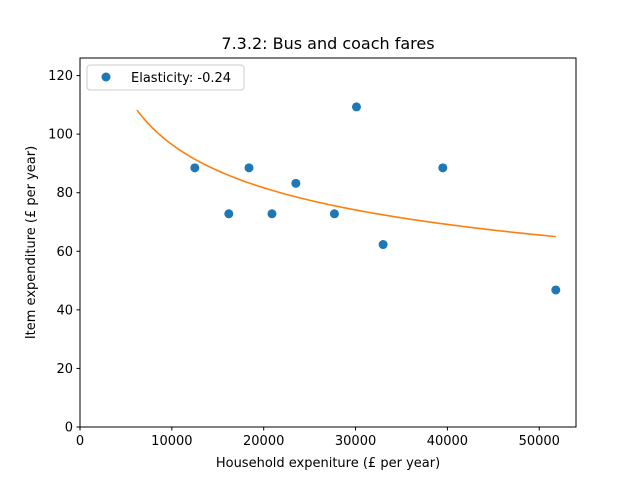  What do you see at coordinates (181, 78) in the screenshot?
I see `legend-label: Elasticity: -0.24` at bounding box center [181, 78].